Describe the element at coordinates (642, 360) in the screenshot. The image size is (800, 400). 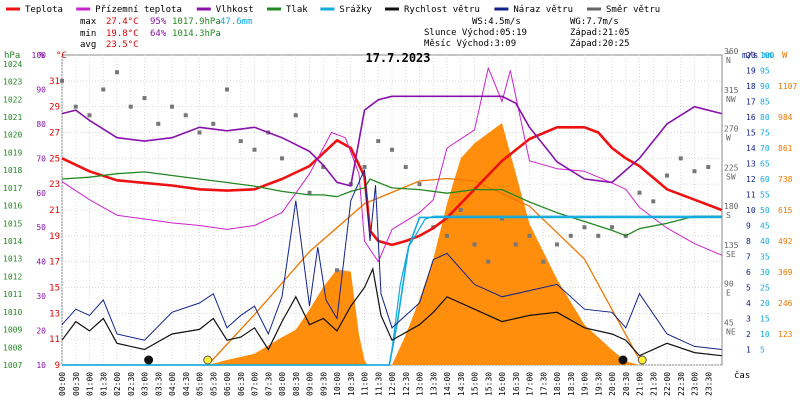
I see `sun-event-marker` at that location.